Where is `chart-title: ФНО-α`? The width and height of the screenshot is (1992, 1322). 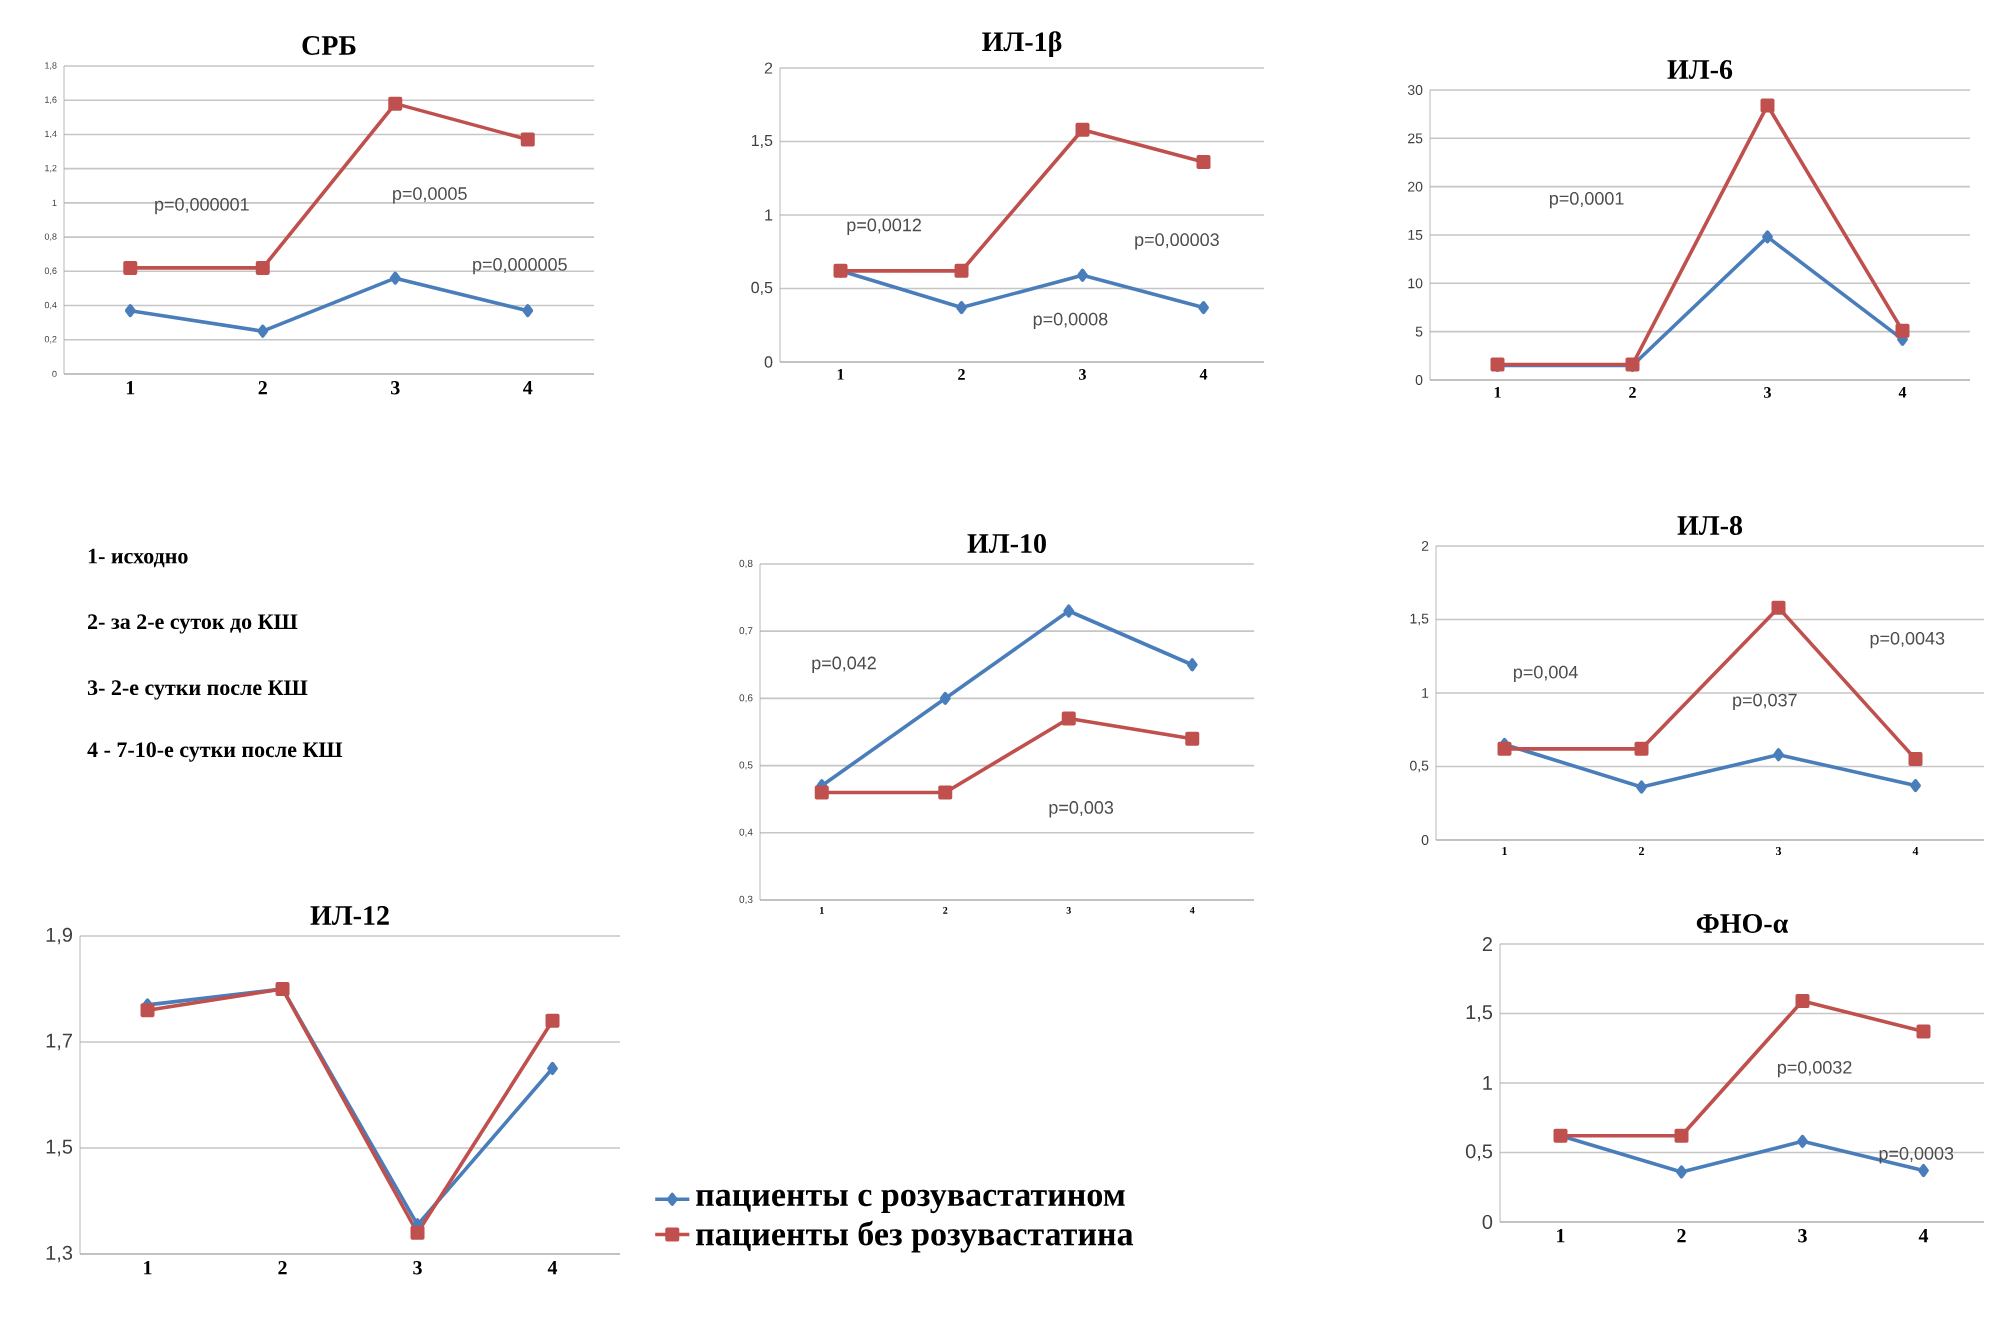
chart-title: ФНО-α is located at coordinates (1742, 923).